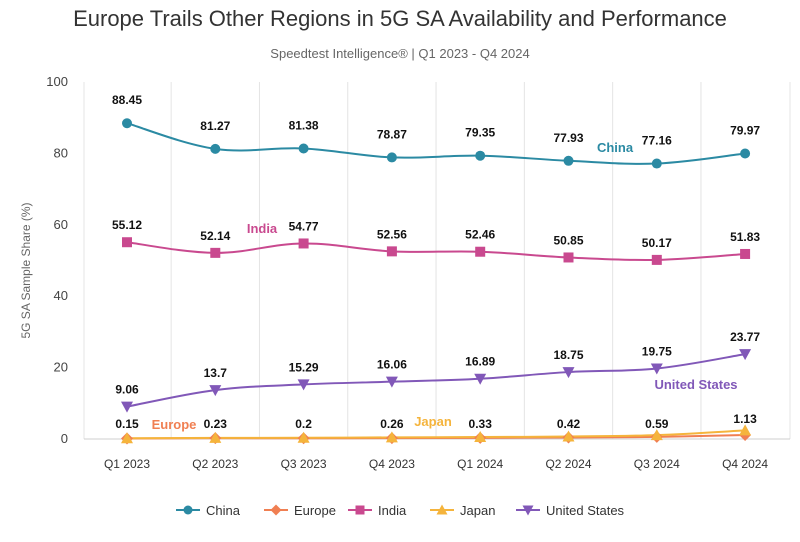 Image resolution: width=800 pixels, height=542 pixels. What do you see at coordinates (436, 434) in the screenshot?
I see `japan-series-line` at bounding box center [436, 434].